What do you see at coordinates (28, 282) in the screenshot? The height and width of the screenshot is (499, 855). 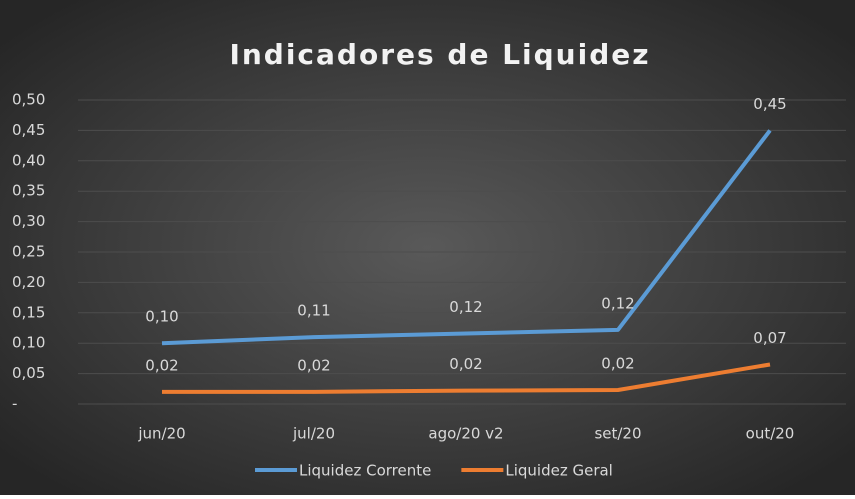 I see `y-tick-label: 0,20` at bounding box center [28, 282].